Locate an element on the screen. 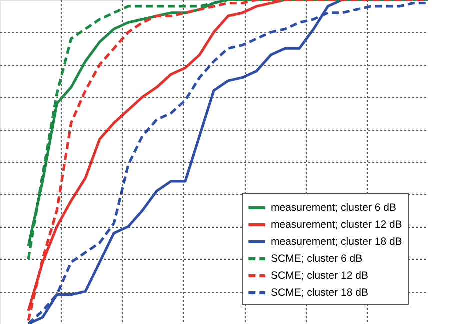 The height and width of the screenshot is (324, 474). legend-label: measurement; cluster 6 dB is located at coordinates (333, 208).